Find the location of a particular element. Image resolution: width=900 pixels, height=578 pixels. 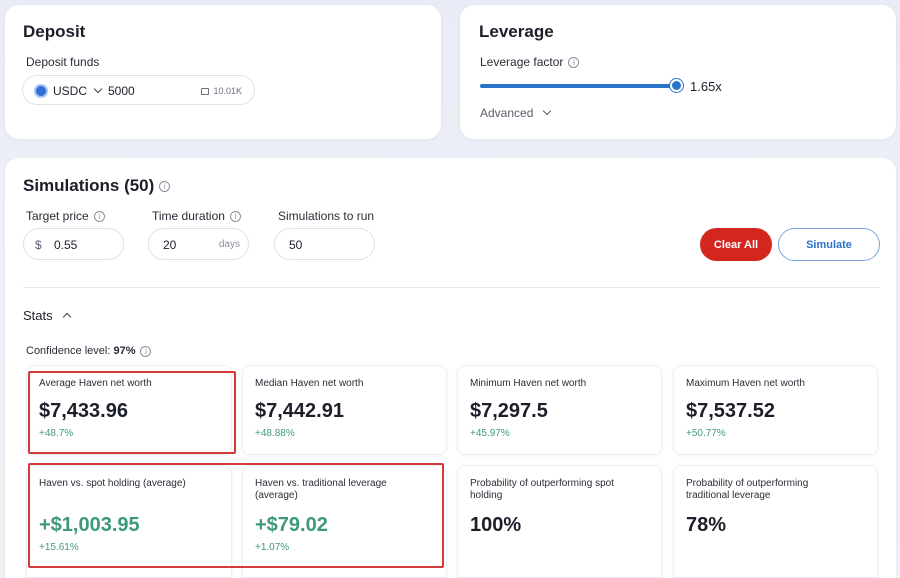

deposit-title: Deposit is located at coordinates (54, 31).